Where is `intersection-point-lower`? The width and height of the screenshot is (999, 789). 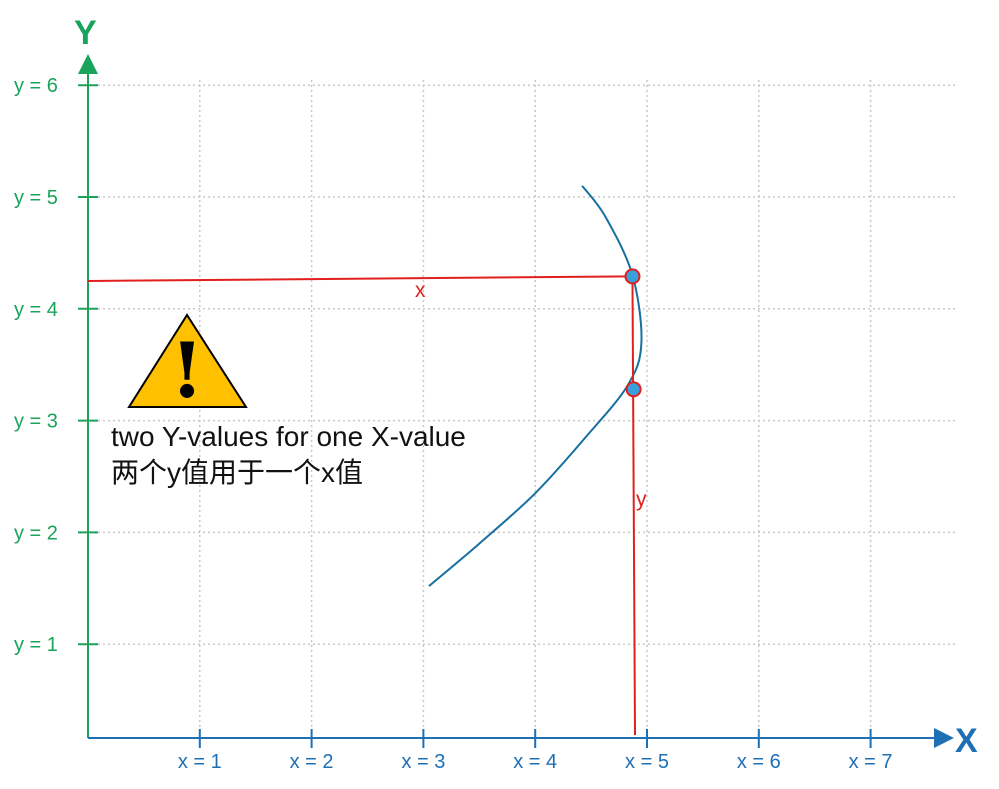
intersection-point-lower is located at coordinates (633, 389).